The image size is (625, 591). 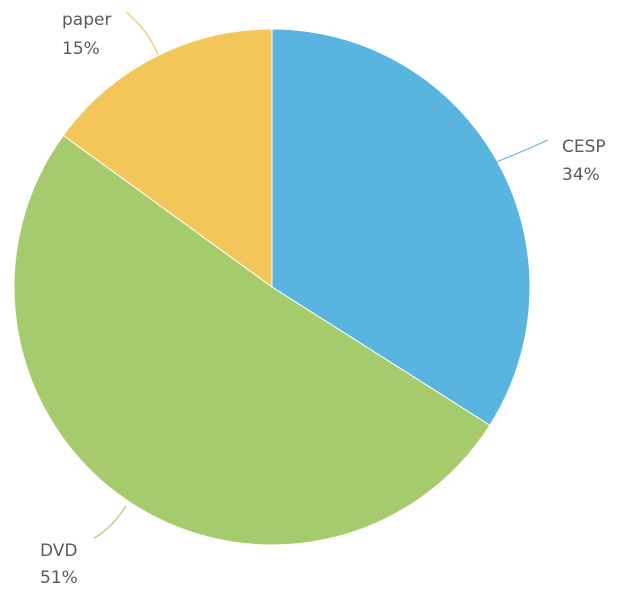 What do you see at coordinates (584, 161) in the screenshot?
I see `slice-label-cesp: CESP 34%` at bounding box center [584, 161].